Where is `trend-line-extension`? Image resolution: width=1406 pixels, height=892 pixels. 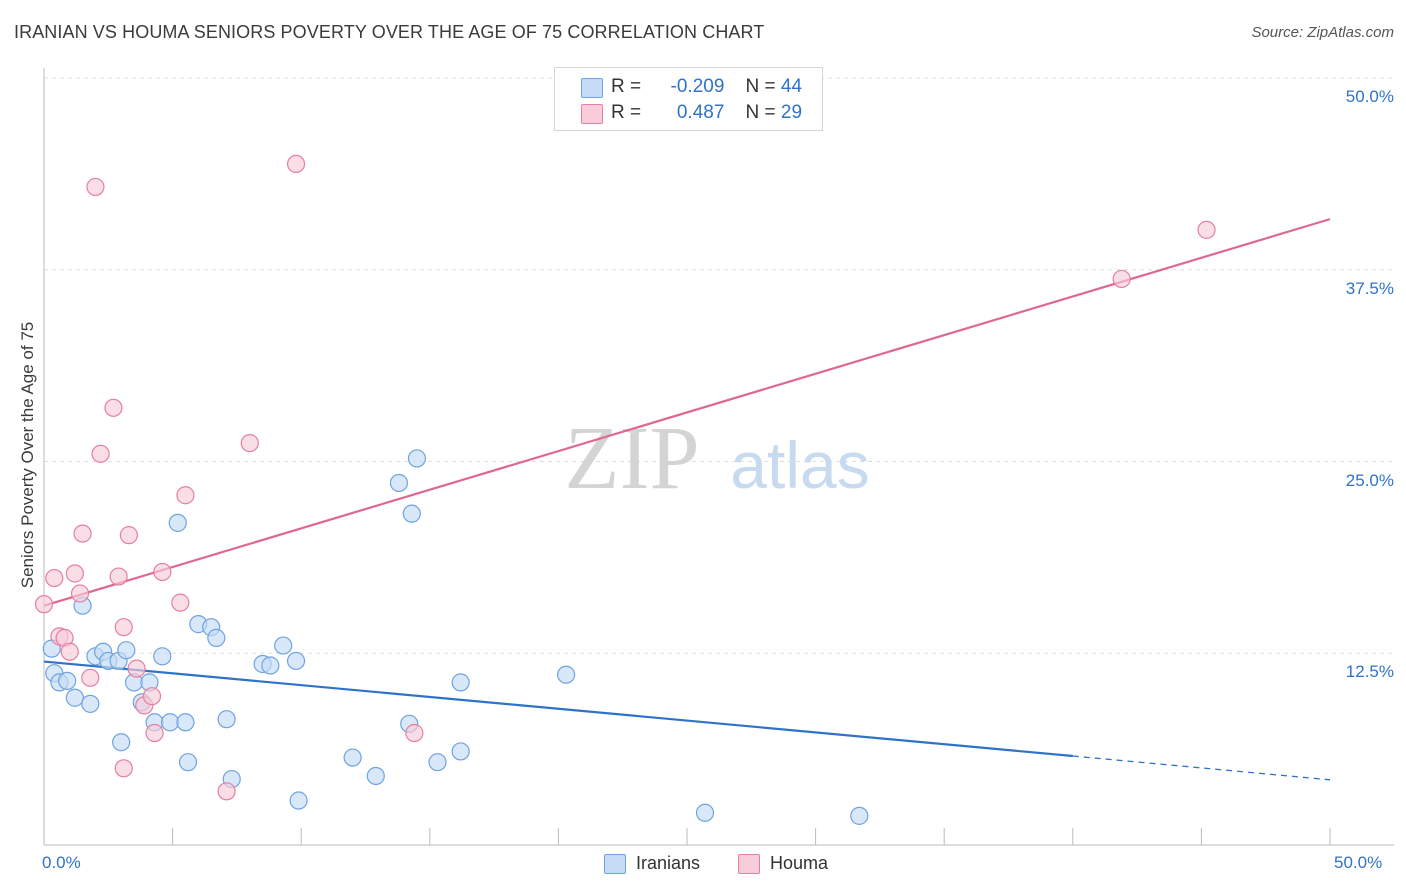
trend-line-extension is located at coordinates (1201, 768).